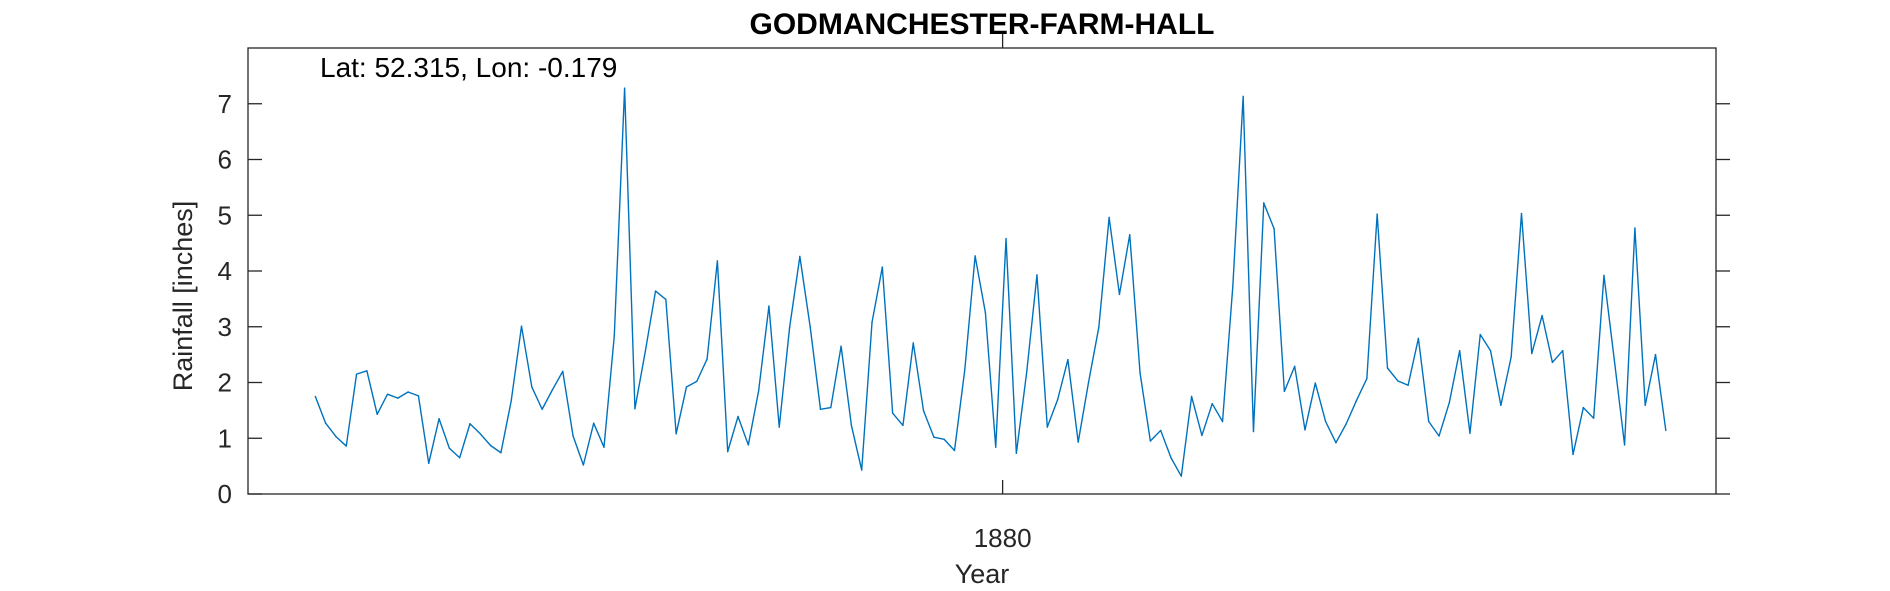 The width and height of the screenshot is (1890, 591). What do you see at coordinates (982, 24) in the screenshot?
I see `chart-title: GODMANCHESTER-FARM-HALL` at bounding box center [982, 24].